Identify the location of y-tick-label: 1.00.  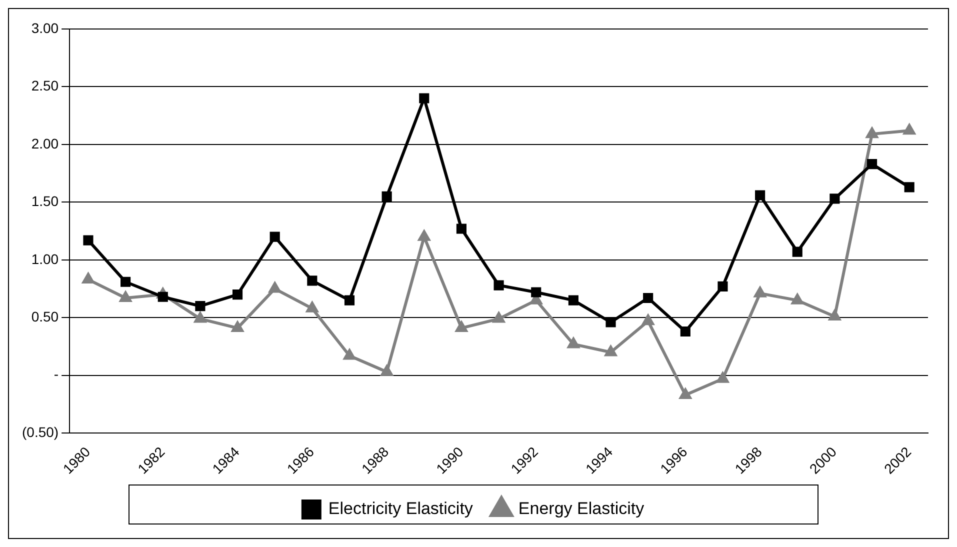
(45, 258).